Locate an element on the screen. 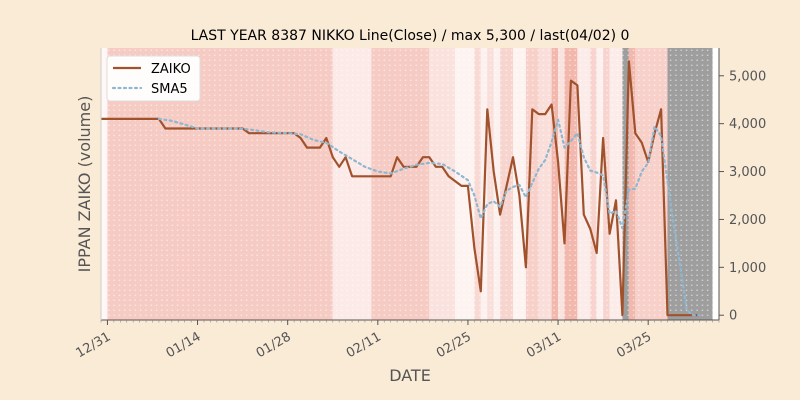  x-tick-label: 02/25 is located at coordinates (454, 345).